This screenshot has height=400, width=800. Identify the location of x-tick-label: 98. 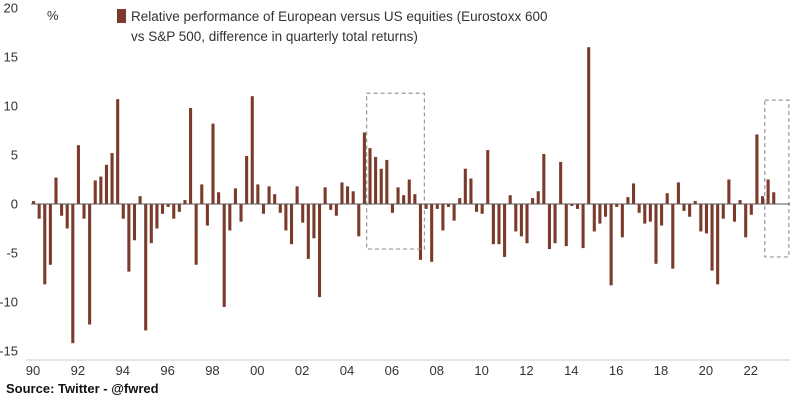
(212, 370).